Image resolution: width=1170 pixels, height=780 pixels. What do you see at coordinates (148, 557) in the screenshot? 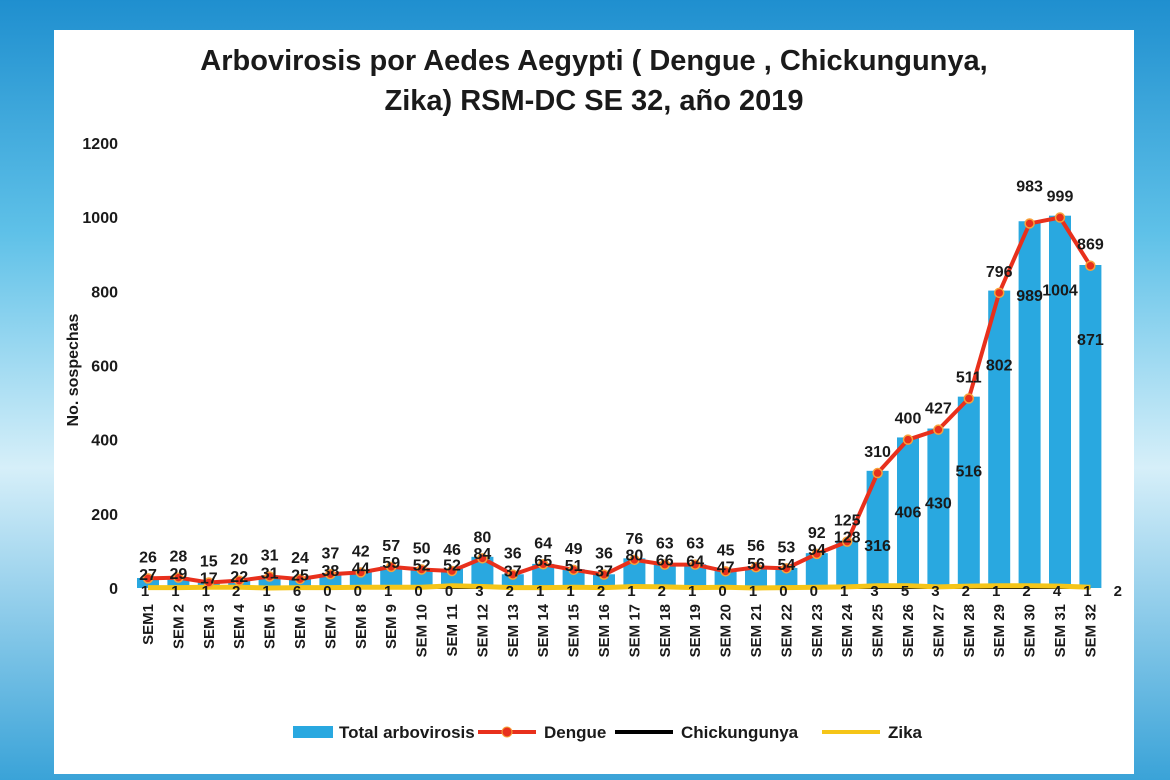
I see `dengue-data-label: 26` at bounding box center [148, 557].